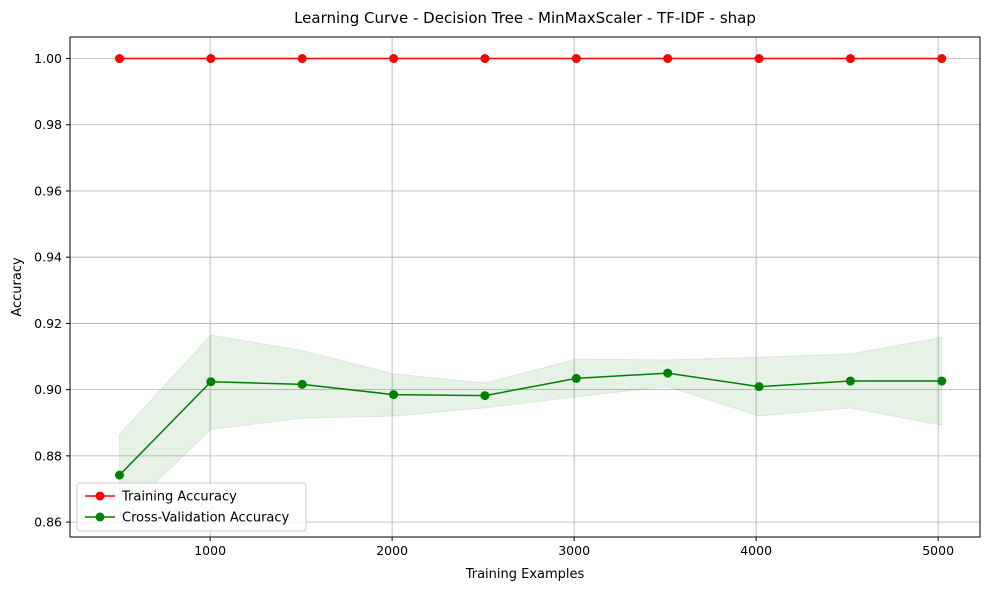 The height and width of the screenshot is (590, 989). I want to click on y-tick-label: 0.94, so click(48, 257).